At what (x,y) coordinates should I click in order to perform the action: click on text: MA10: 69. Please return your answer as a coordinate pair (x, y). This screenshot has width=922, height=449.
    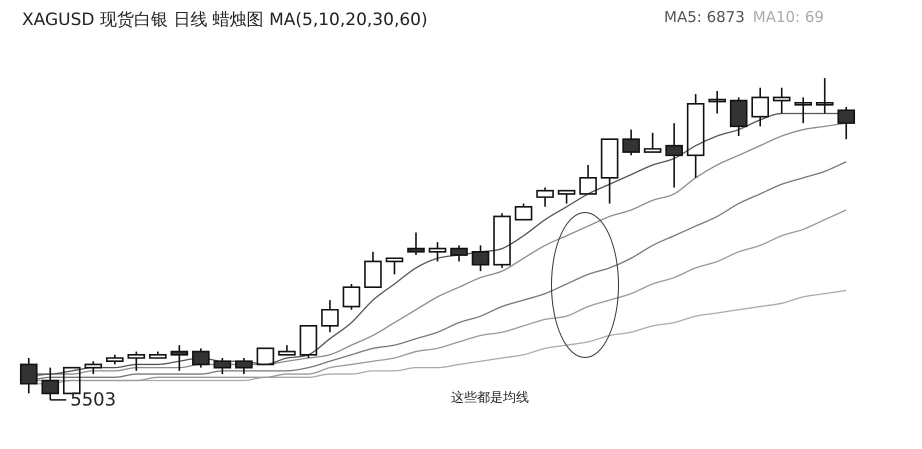
    Looking at the image, I should click on (788, 17).